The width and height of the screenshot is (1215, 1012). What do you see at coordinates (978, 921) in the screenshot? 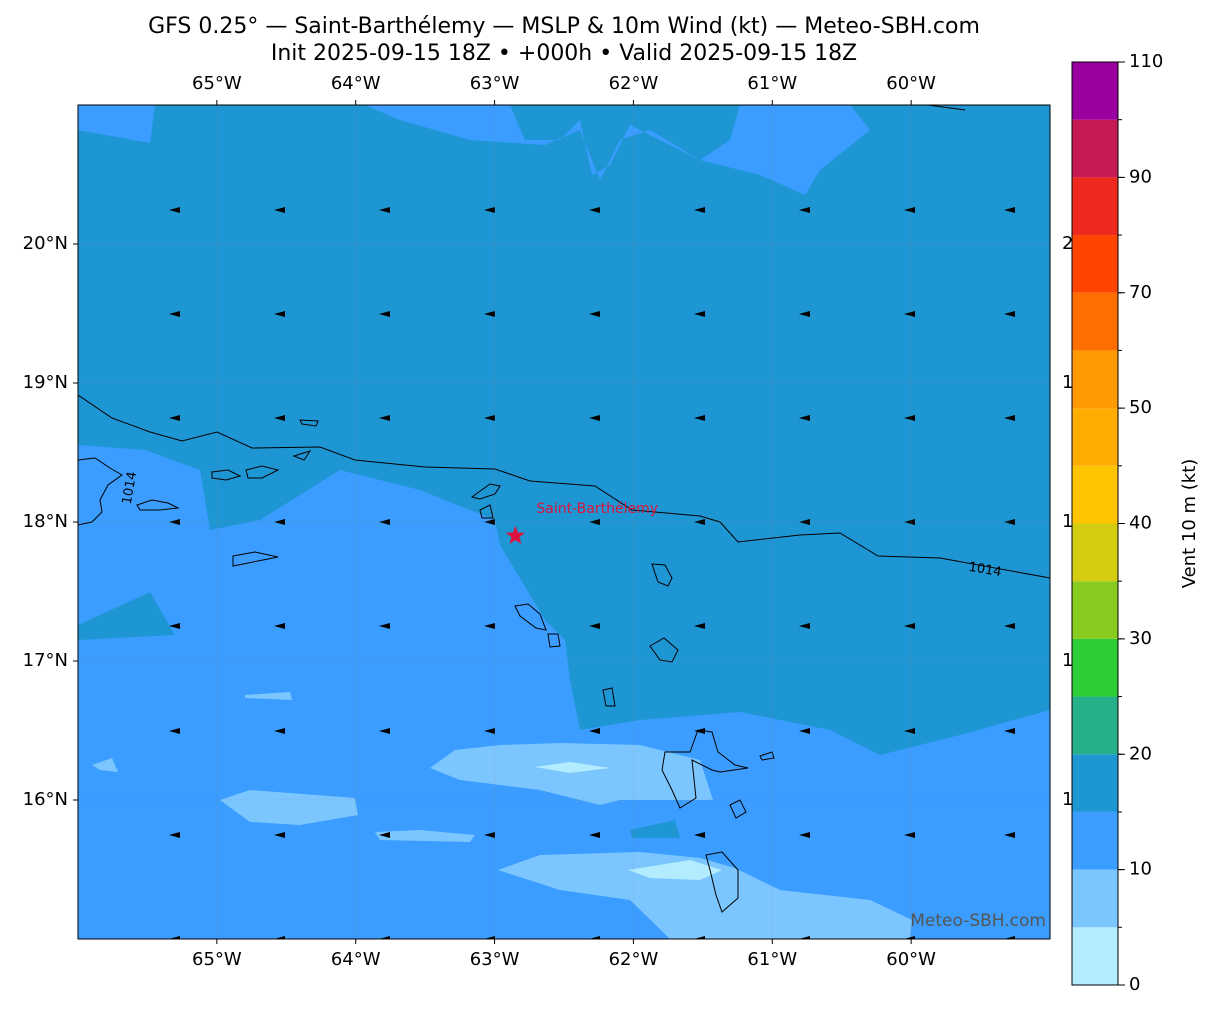
I see `watermark: Meteo-SBH.com` at bounding box center [978, 921].